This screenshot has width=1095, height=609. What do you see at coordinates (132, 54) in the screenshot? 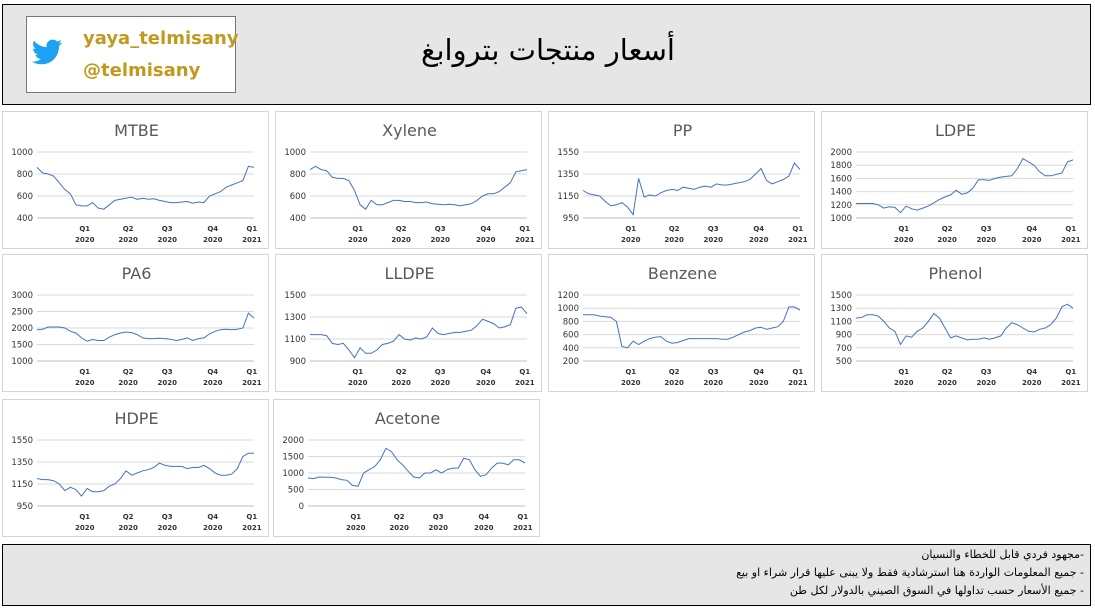
I see `brand-box: yaya_telmisany @telmisany` at bounding box center [132, 54].